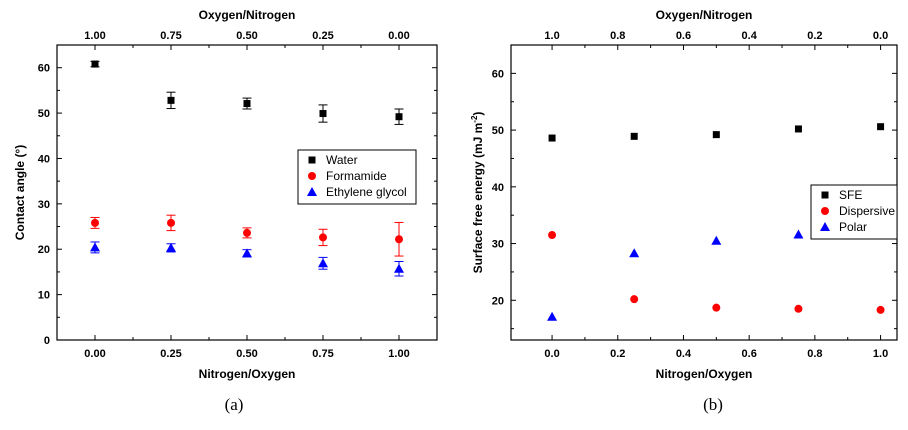 This screenshot has height=430, width=908. Describe the element at coordinates (853, 227) in the screenshot. I see `legend-label: Polar` at that location.